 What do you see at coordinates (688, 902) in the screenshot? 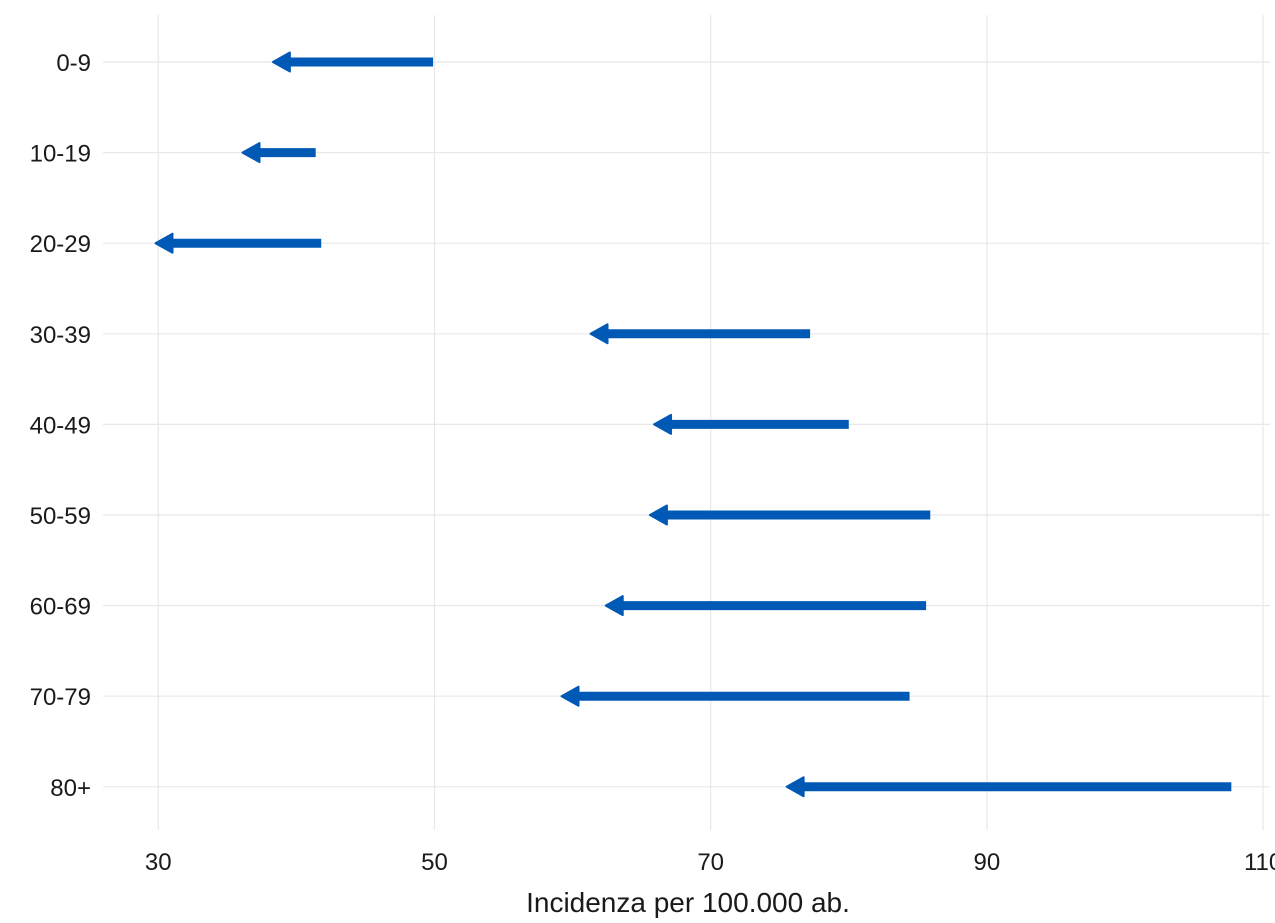
I see `x-axis-title: Incidenza per 100.000 ab.` at bounding box center [688, 902].